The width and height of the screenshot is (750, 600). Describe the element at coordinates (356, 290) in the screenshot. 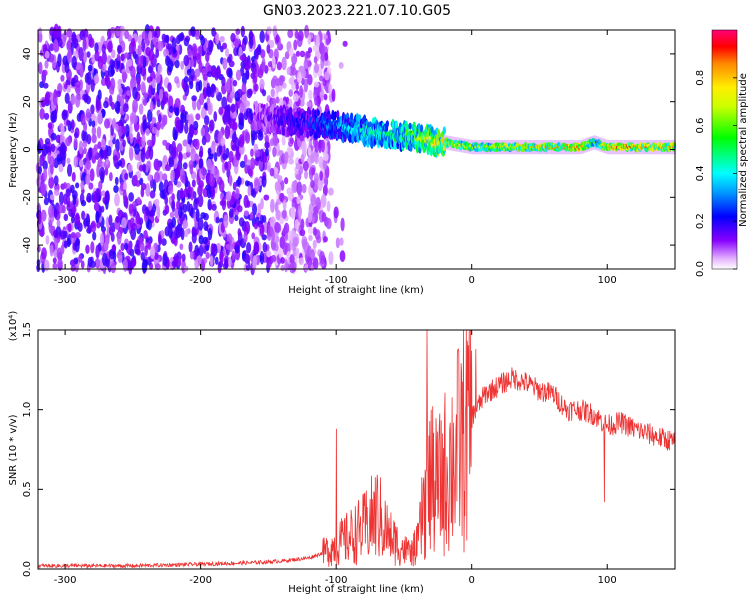

I see `spectrogram-x-label: Height of straight line (km)` at that location.